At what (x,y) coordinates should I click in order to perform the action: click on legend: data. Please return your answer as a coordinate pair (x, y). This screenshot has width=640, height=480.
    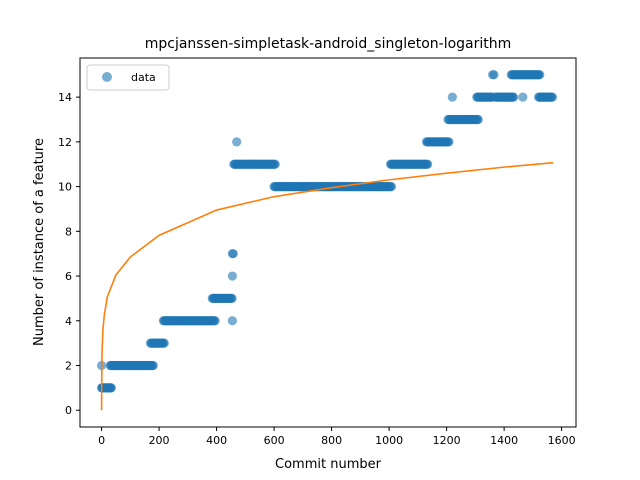
    Looking at the image, I should click on (128, 77).